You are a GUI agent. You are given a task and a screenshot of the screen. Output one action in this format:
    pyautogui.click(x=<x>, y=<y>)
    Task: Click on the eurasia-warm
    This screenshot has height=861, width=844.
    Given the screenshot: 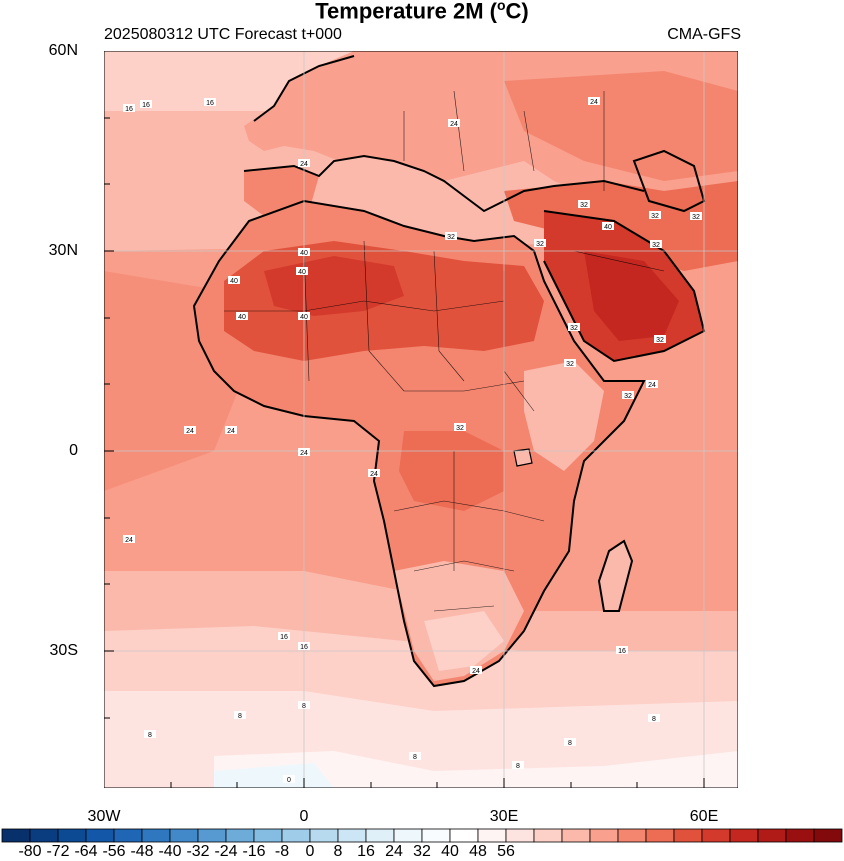 What is the action you would take?
    pyautogui.click(x=621, y=126)
    